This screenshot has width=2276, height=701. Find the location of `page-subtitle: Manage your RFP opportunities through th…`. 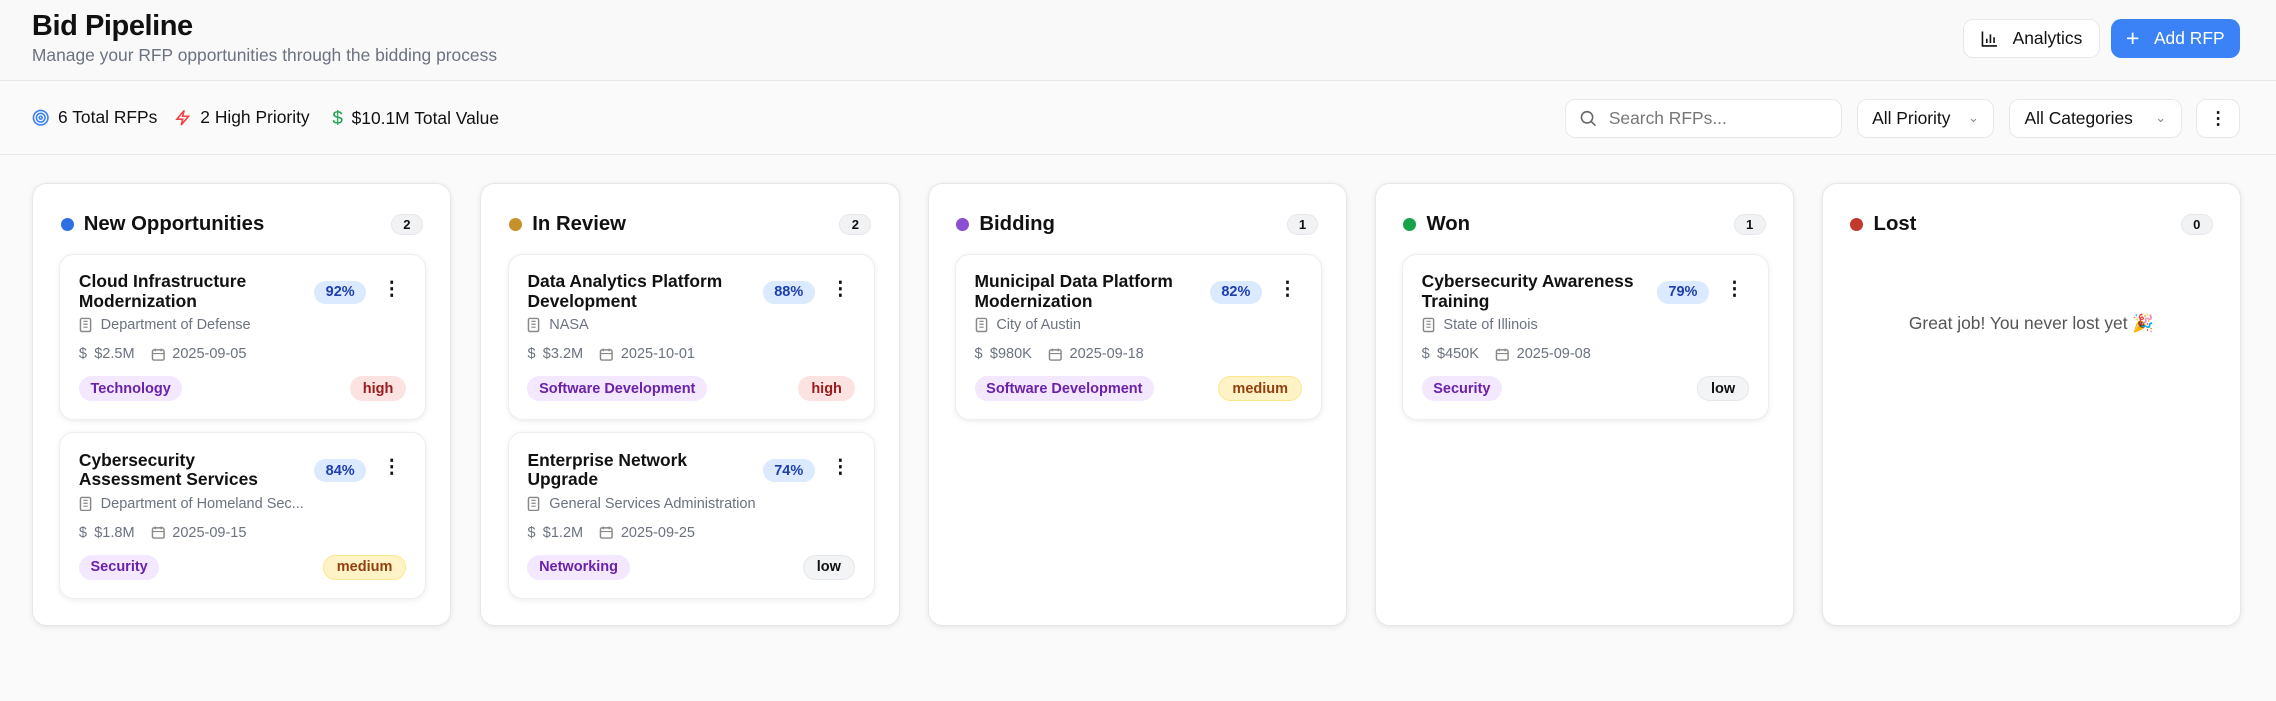

page-subtitle: Manage your RFP opportunities through th… is located at coordinates (264, 54).